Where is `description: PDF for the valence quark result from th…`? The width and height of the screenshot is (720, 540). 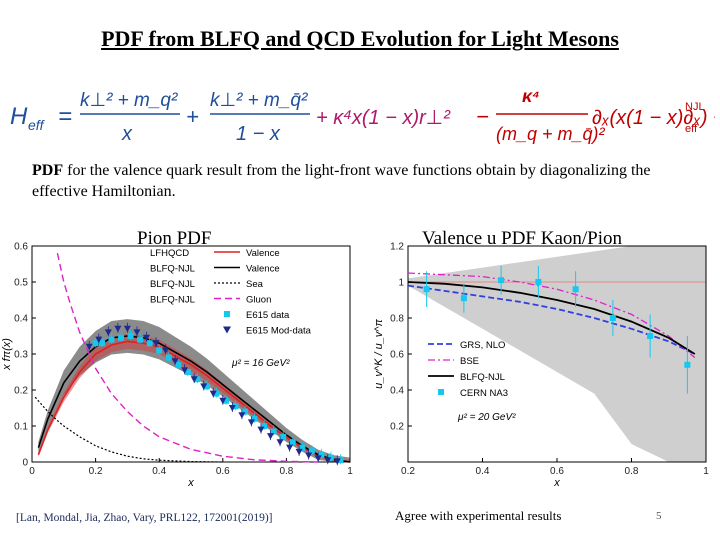 description: PDF for the valence quark result from th… is located at coordinates (362, 181).